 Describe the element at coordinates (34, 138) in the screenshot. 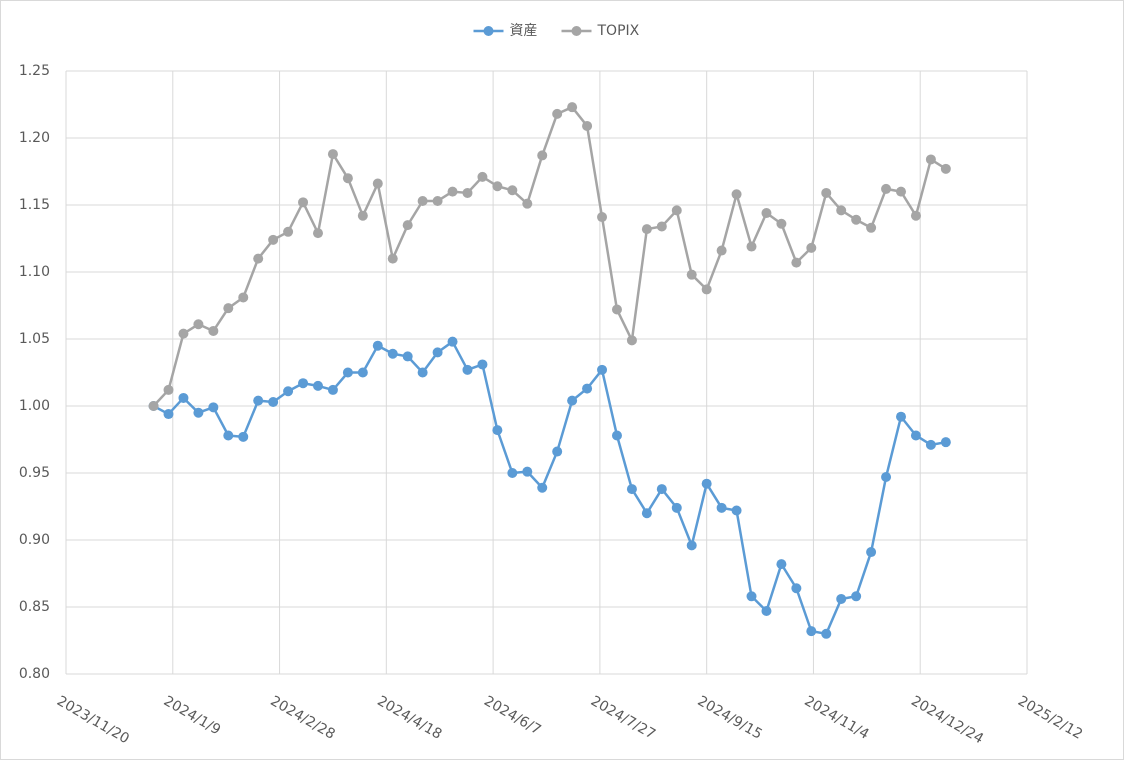

I see `y-tick-label: 1.20` at that location.